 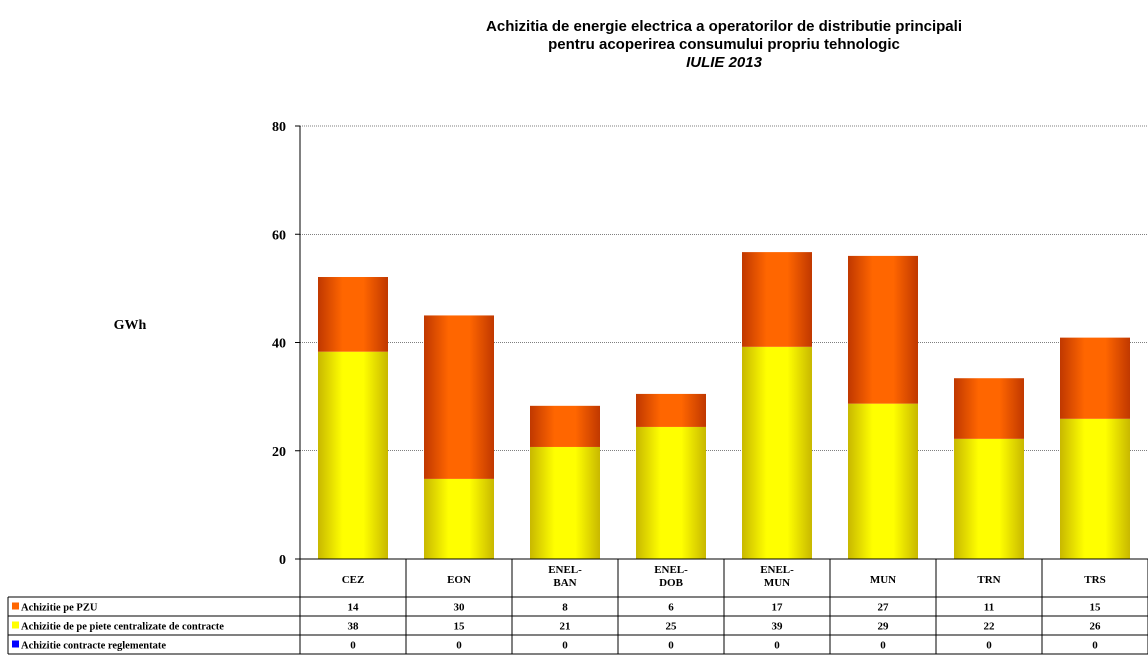 I want to click on x-category-label: BAN, so click(x=564, y=583).